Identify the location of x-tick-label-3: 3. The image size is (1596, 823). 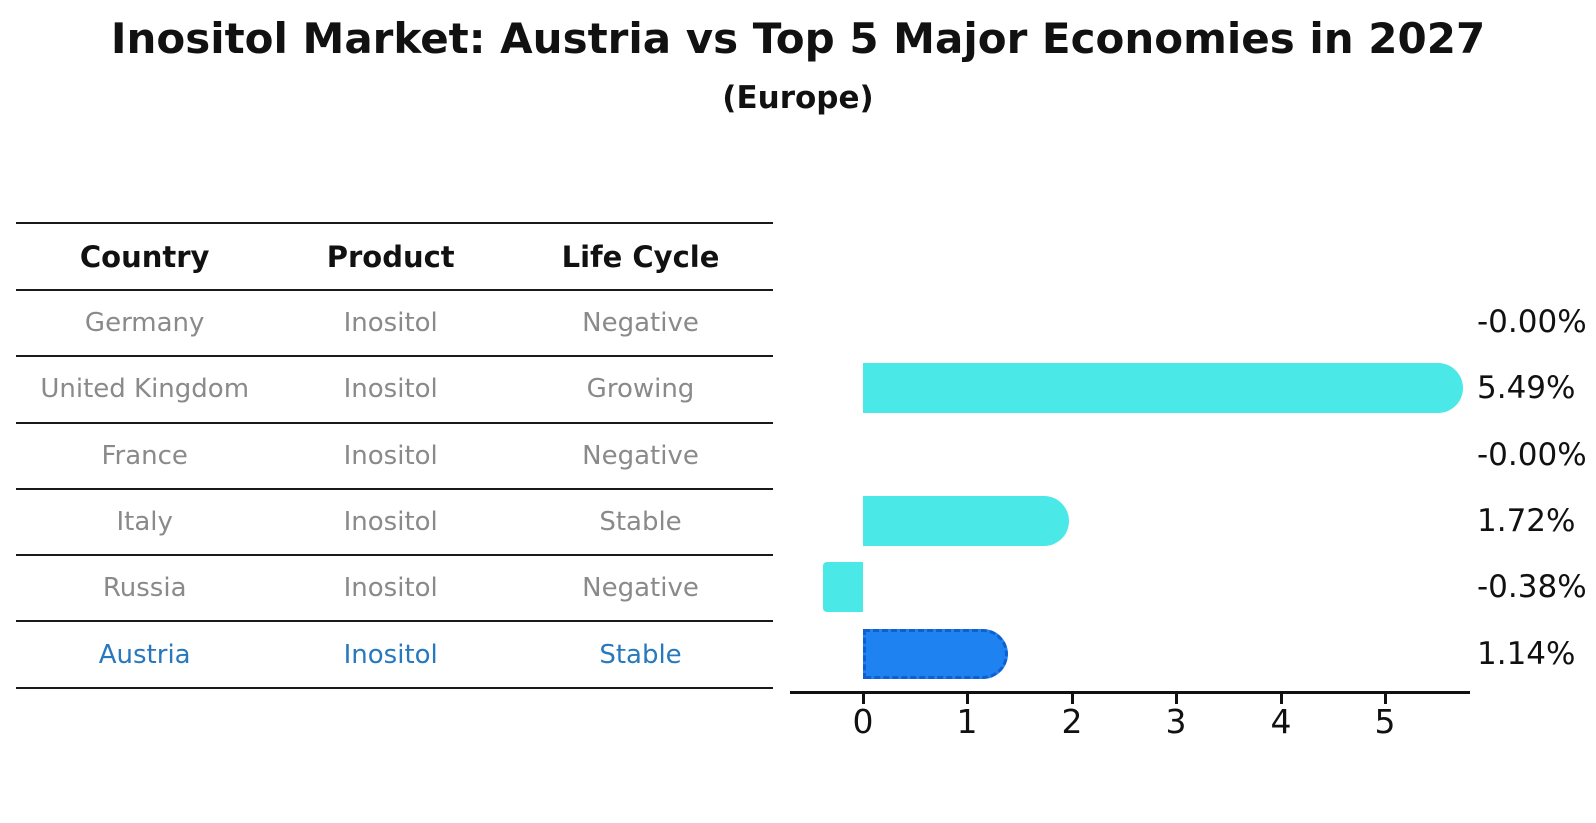
(1176, 721).